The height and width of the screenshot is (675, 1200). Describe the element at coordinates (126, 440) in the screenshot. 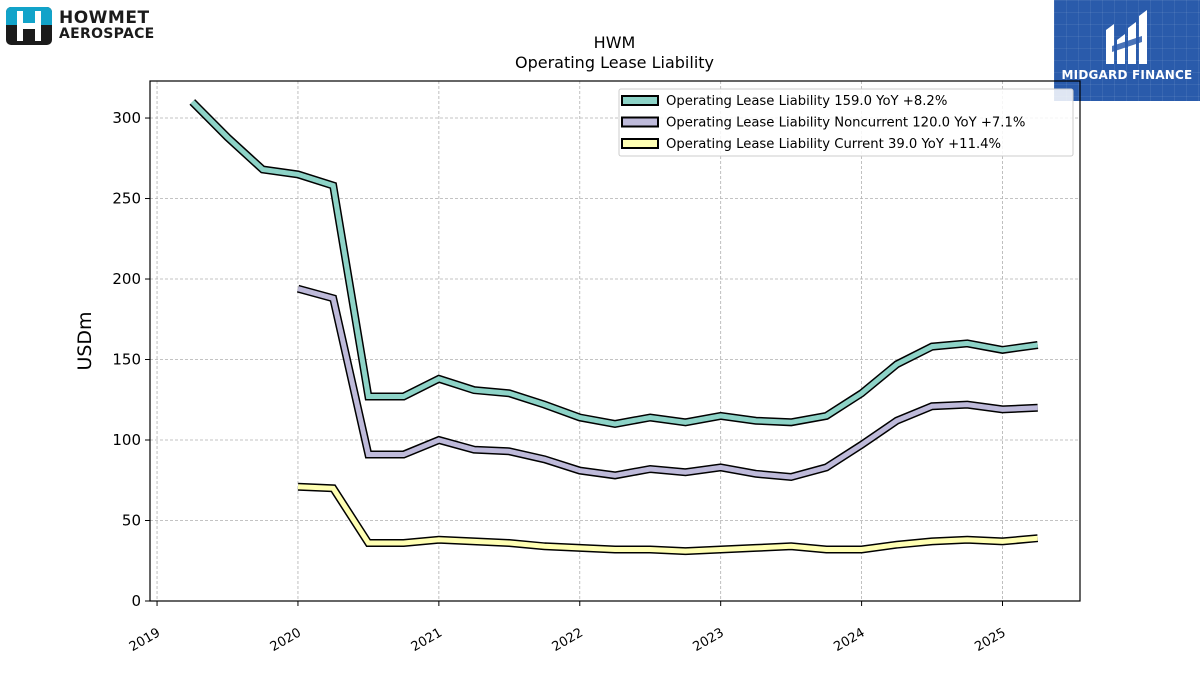

I see `y-tick-label: 100` at that location.